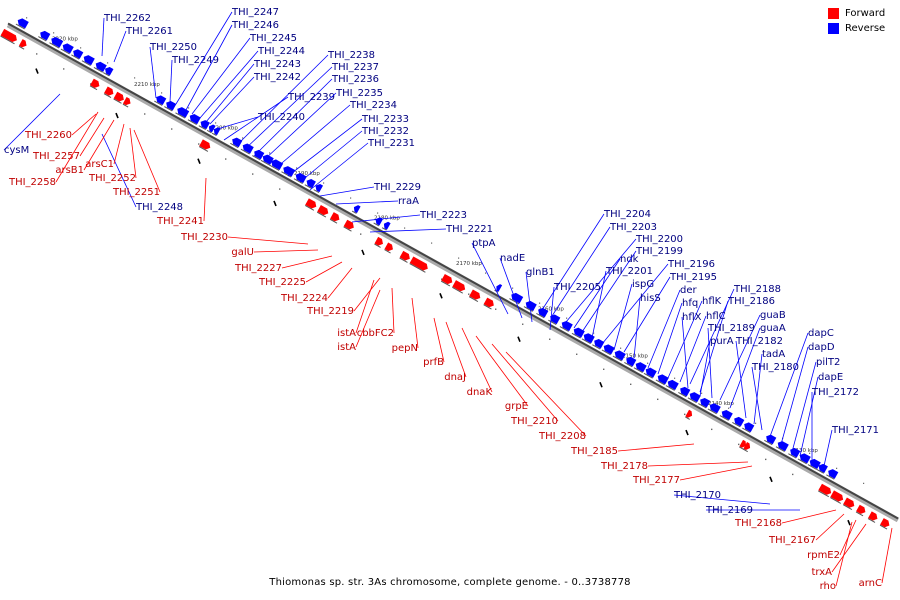 Image resolution: width=900 pixels, height=600 pixels. Describe the element at coordinates (484, 243) in the screenshot. I see `gene-label: ptpA` at that location.